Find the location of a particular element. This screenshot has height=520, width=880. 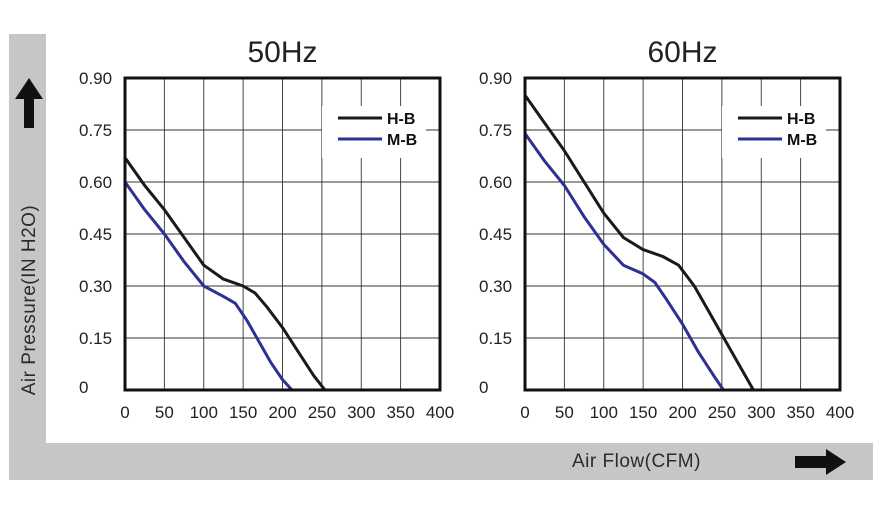

x-axis-label: Air Flow(CFM) is located at coordinates (636, 461).